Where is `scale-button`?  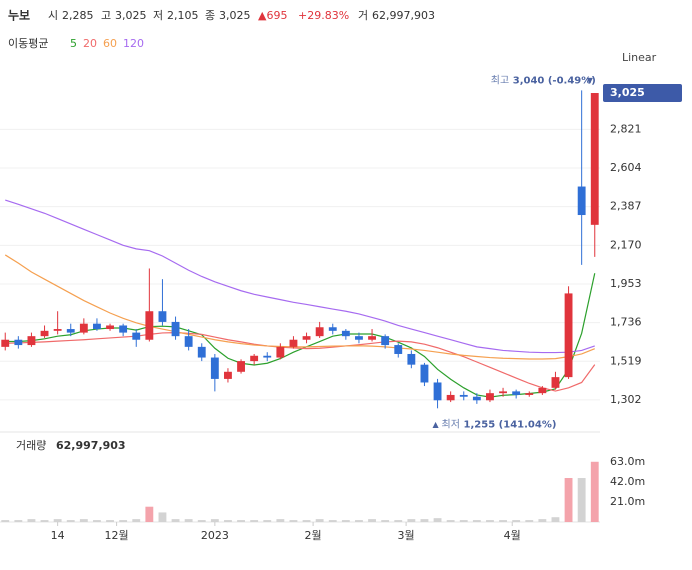 scale-button is located at coordinates (636, 57).